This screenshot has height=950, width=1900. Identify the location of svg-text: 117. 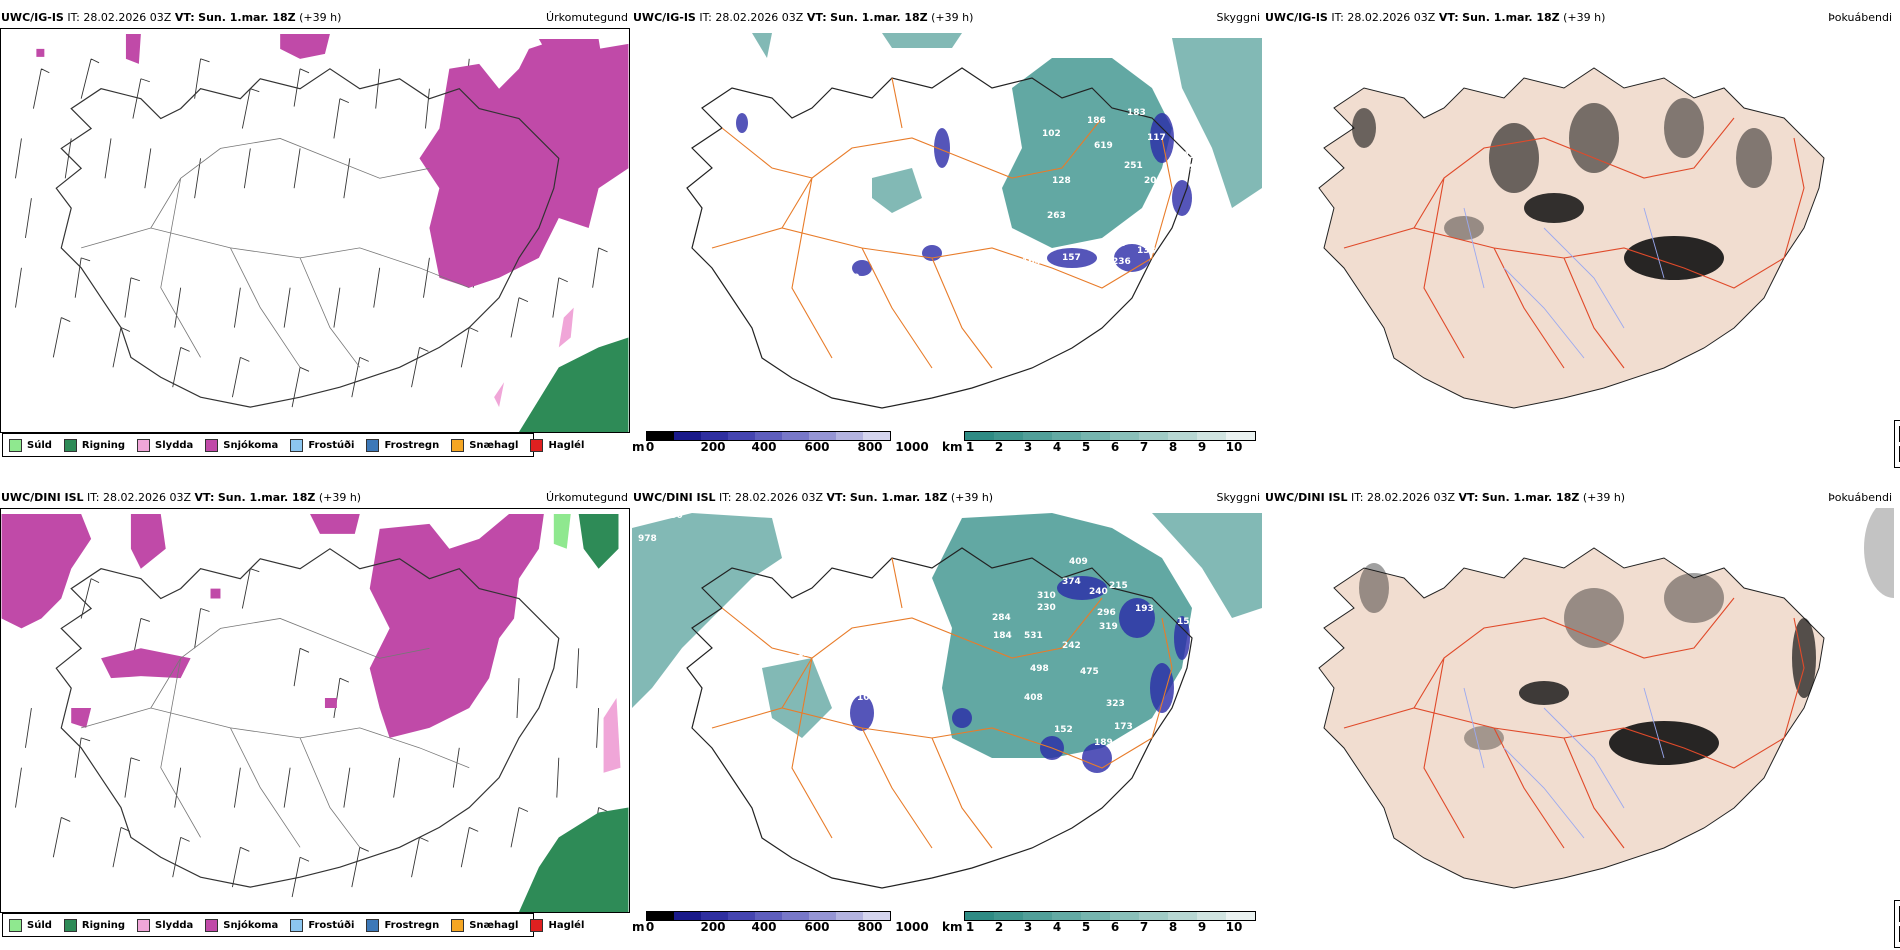
(1156, 138).